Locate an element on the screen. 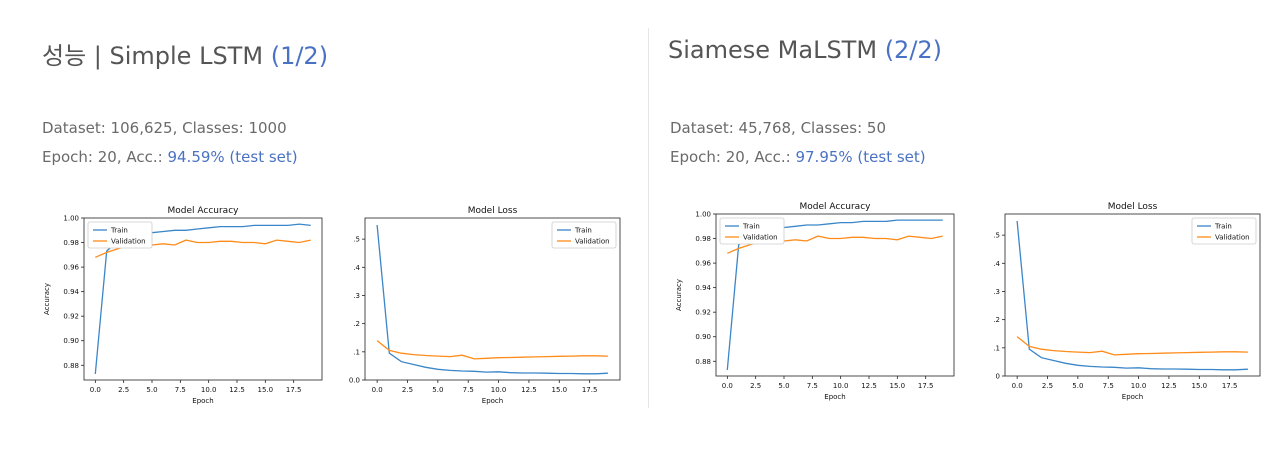 This screenshot has height=458, width=1280. left-title: 성능 | Simple LSTM (1/2) is located at coordinates (185, 53).